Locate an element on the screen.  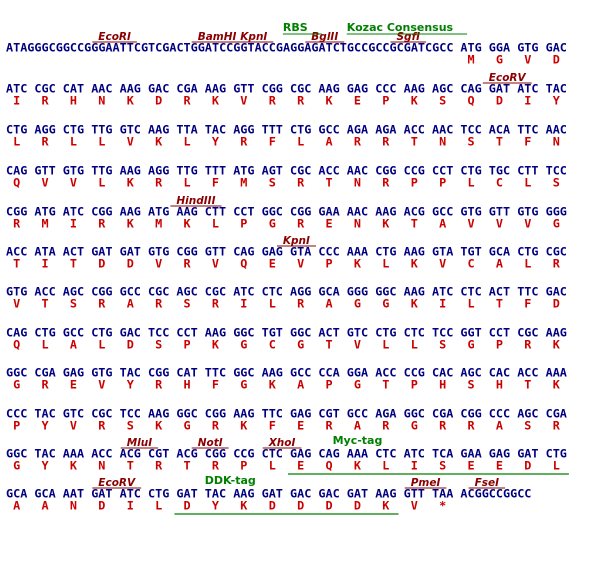
codon: CGG is located at coordinates (272, 89).